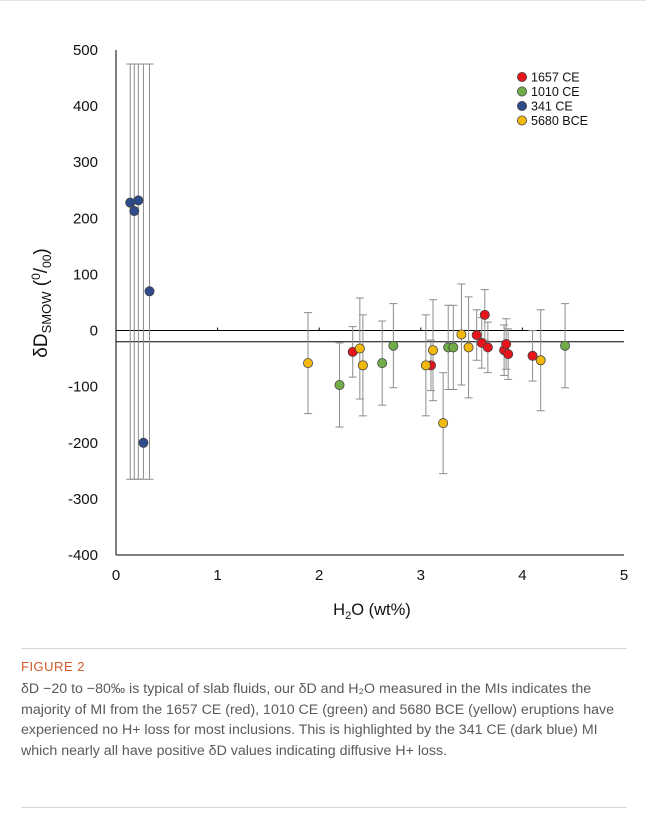 The width and height of the screenshot is (646, 836). Describe the element at coordinates (41, 270) in the screenshot. I see `y-label-slash: /` at that location.